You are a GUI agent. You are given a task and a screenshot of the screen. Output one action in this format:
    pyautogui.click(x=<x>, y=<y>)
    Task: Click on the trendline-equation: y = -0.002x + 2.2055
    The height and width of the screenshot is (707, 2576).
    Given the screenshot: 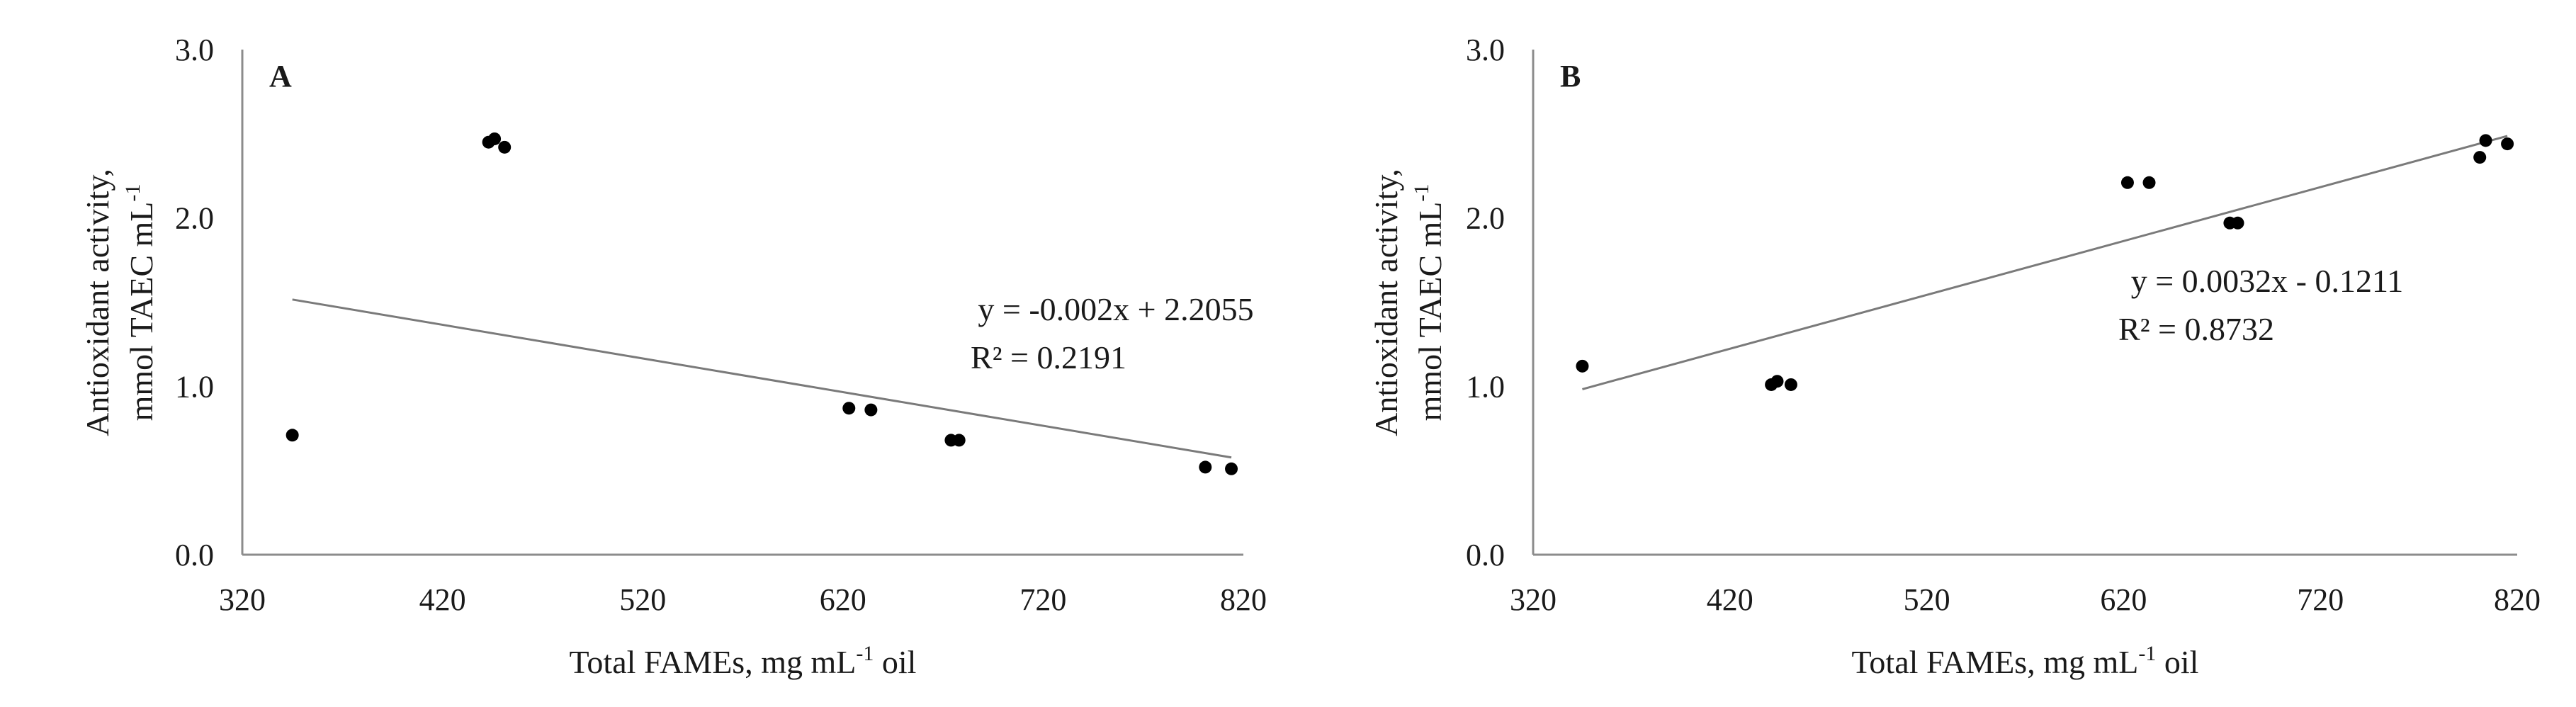 What is the action you would take?
    pyautogui.click(x=1115, y=309)
    